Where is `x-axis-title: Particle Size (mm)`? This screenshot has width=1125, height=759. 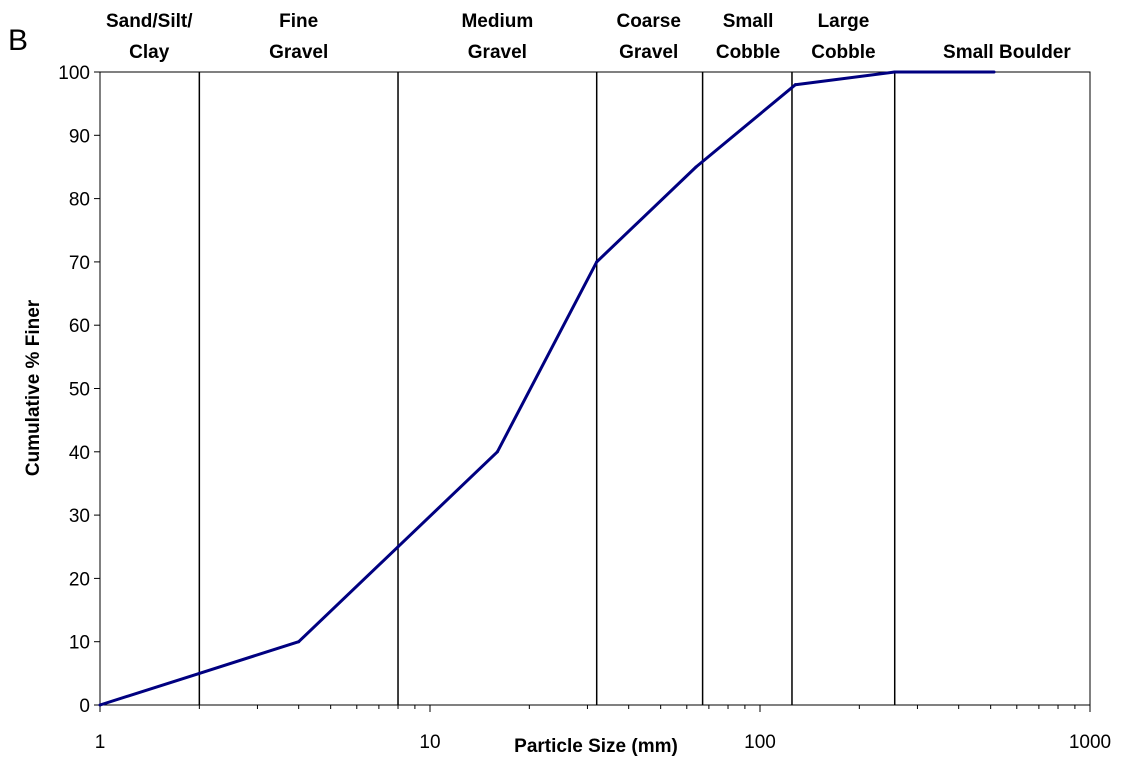
x-axis-title: Particle Size (mm) is located at coordinates (596, 746).